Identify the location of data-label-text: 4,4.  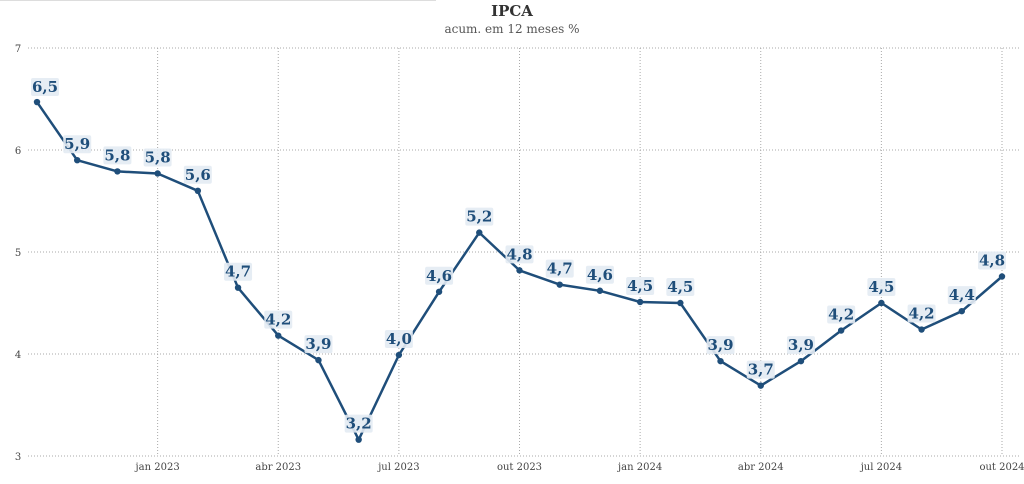
(962, 295).